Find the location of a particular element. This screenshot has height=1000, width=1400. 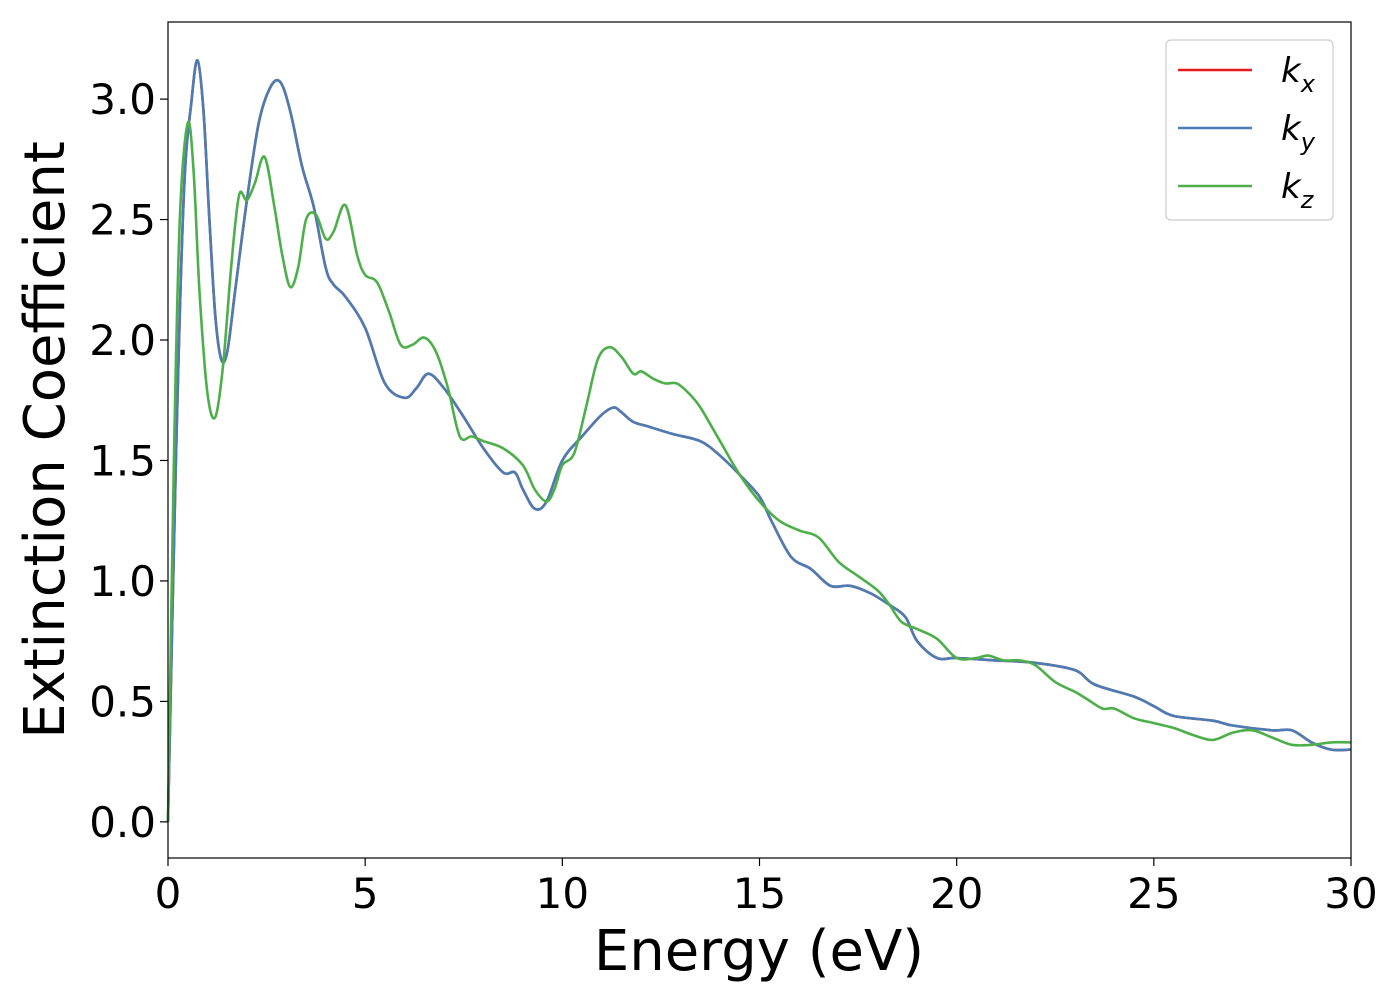

x-axis: 0 5 10 15 20 25 30 is located at coordinates (766, 888).